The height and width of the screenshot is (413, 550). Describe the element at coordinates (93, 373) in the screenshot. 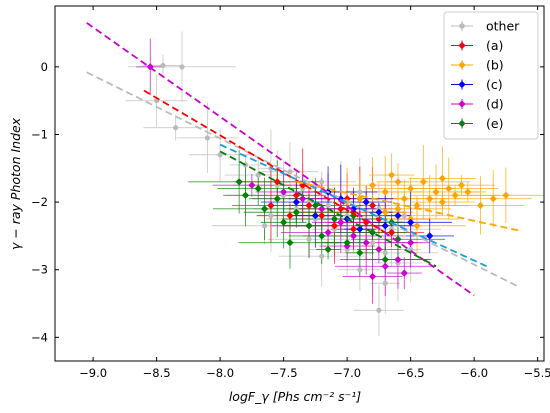

I see `x-tick-label: −9.0` at that location.